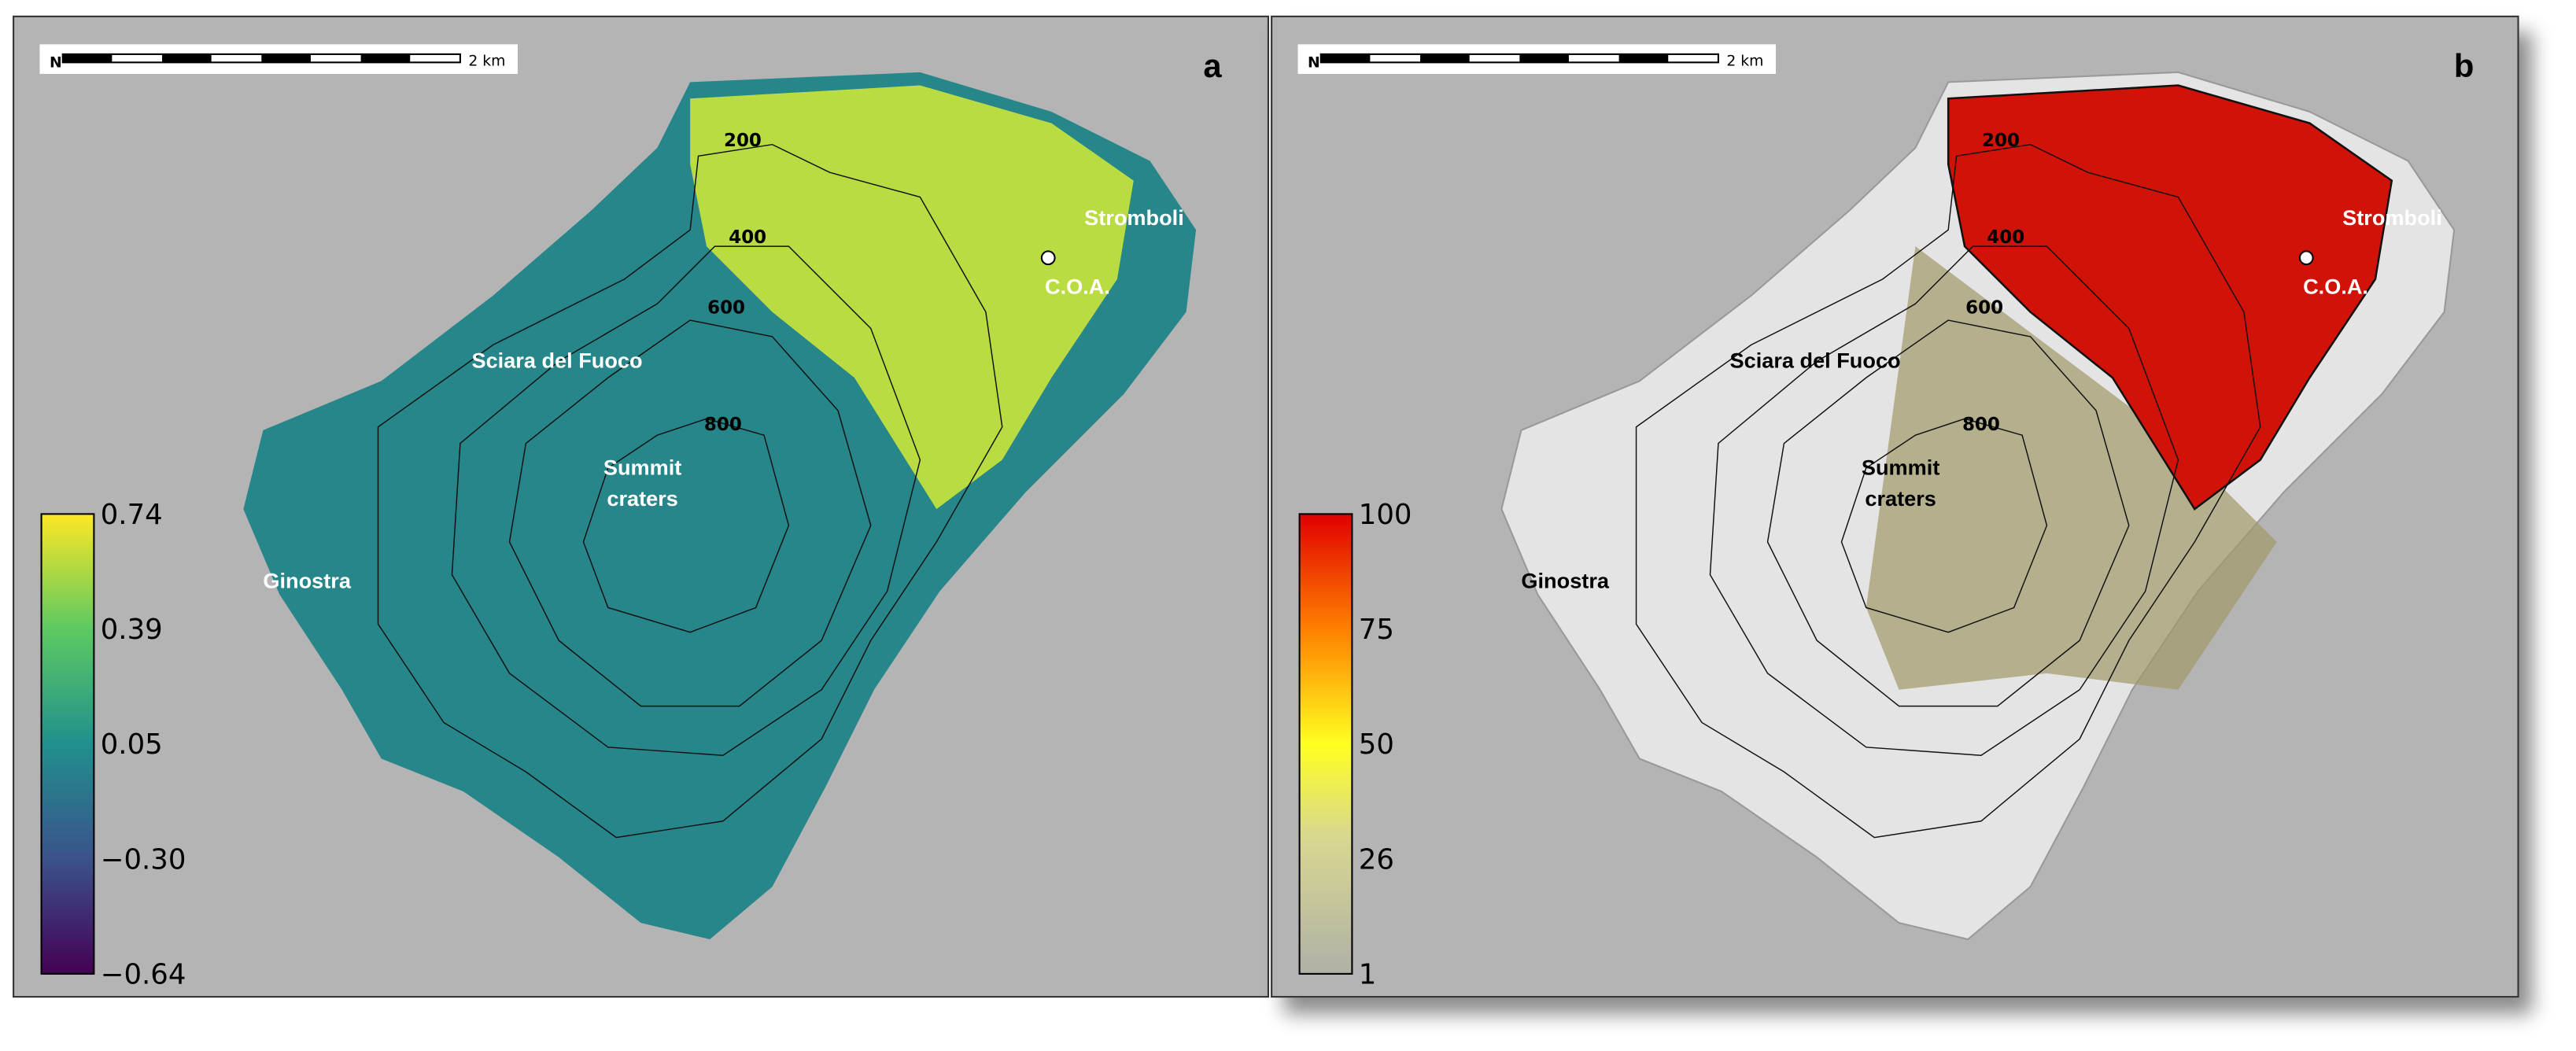 This screenshot has width=2576, height=1051. Describe the element at coordinates (1368, 974) in the screenshot. I see `colorbar-tick-label: 1` at that location.